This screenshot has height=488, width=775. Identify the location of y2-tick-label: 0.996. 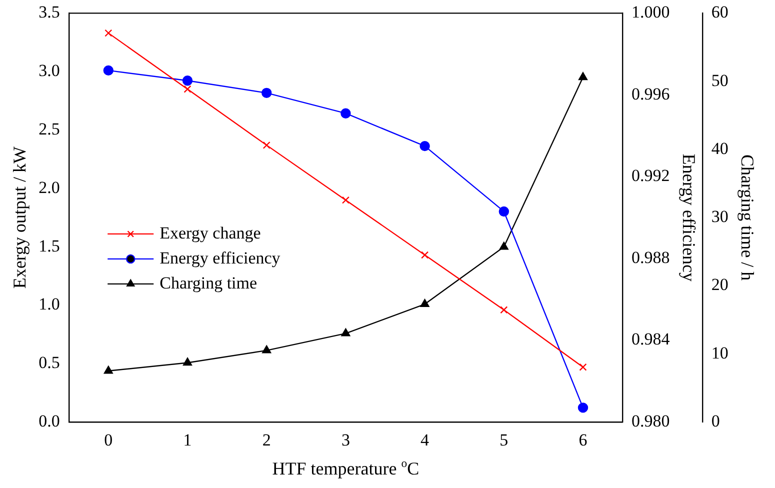
(651, 94).